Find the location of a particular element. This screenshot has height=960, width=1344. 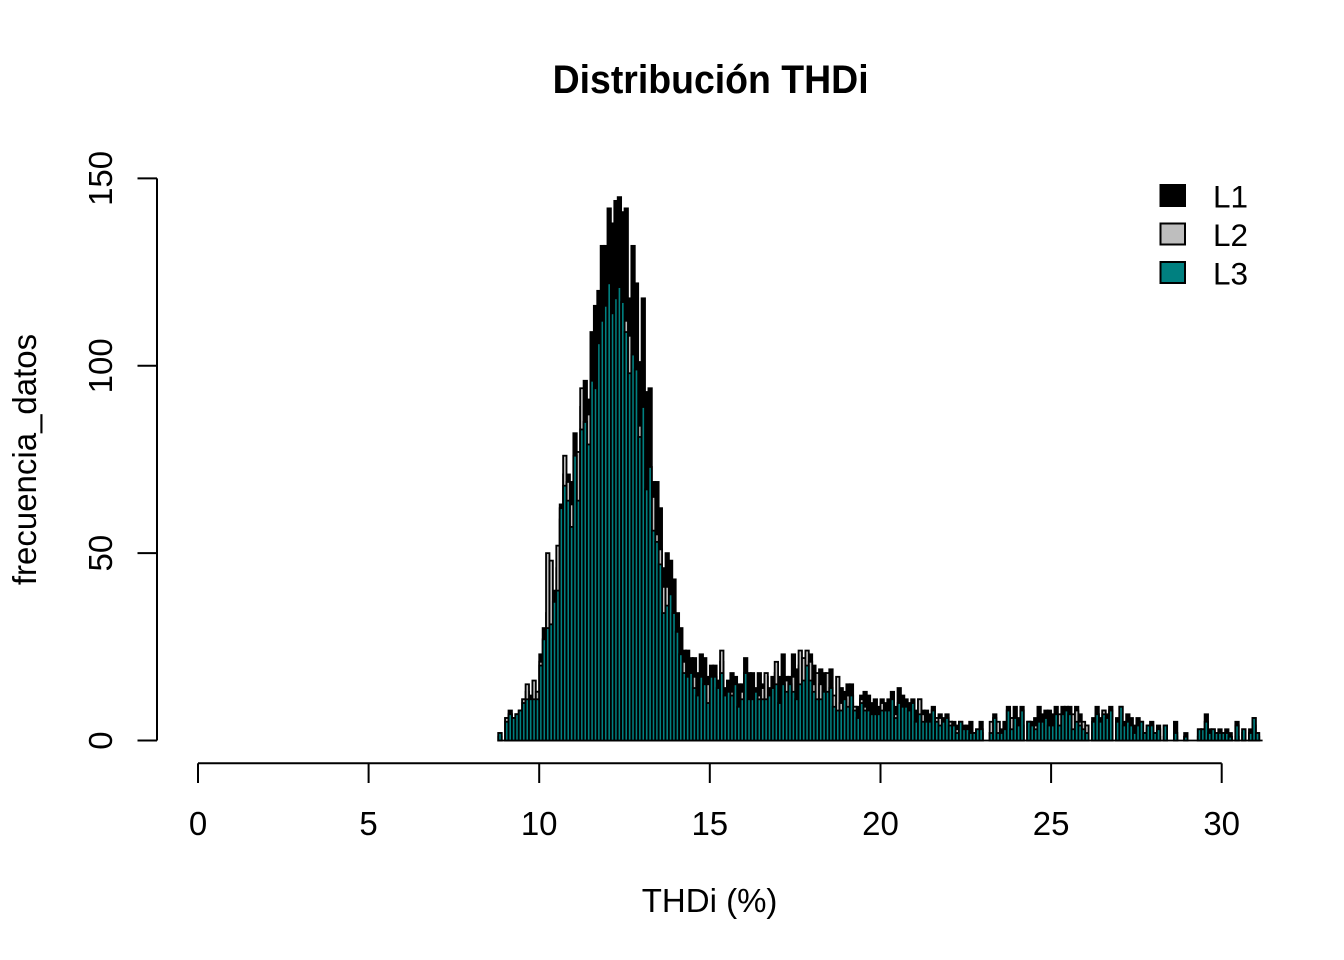

svg-text: frecuencia_datos is located at coordinates (24, 459).